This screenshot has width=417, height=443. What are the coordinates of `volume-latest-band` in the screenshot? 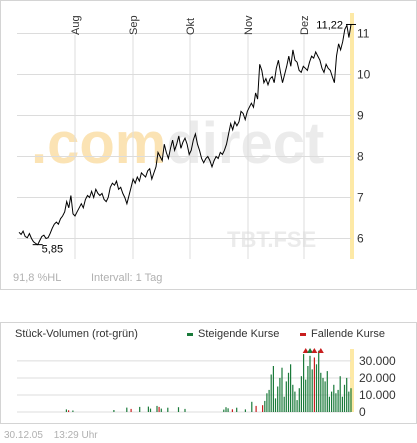 It's located at (352, 380).